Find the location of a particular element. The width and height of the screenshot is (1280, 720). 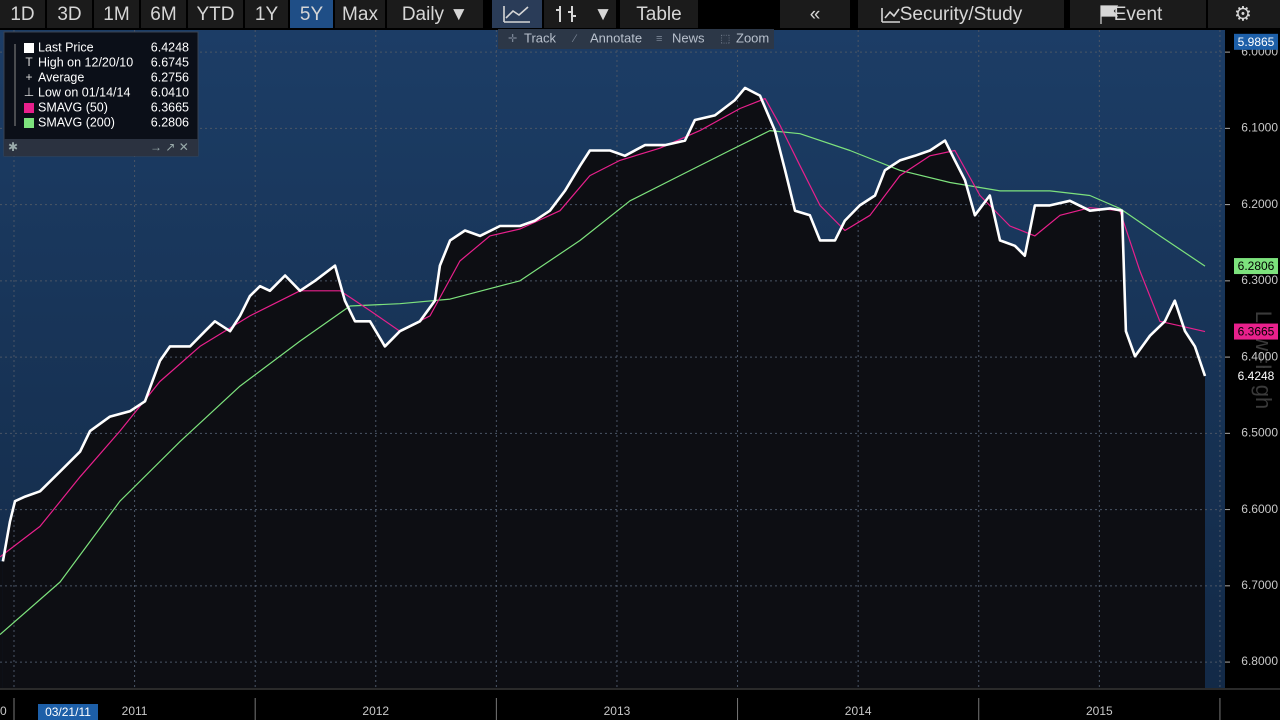

range-button: YTD is located at coordinates (216, 14).